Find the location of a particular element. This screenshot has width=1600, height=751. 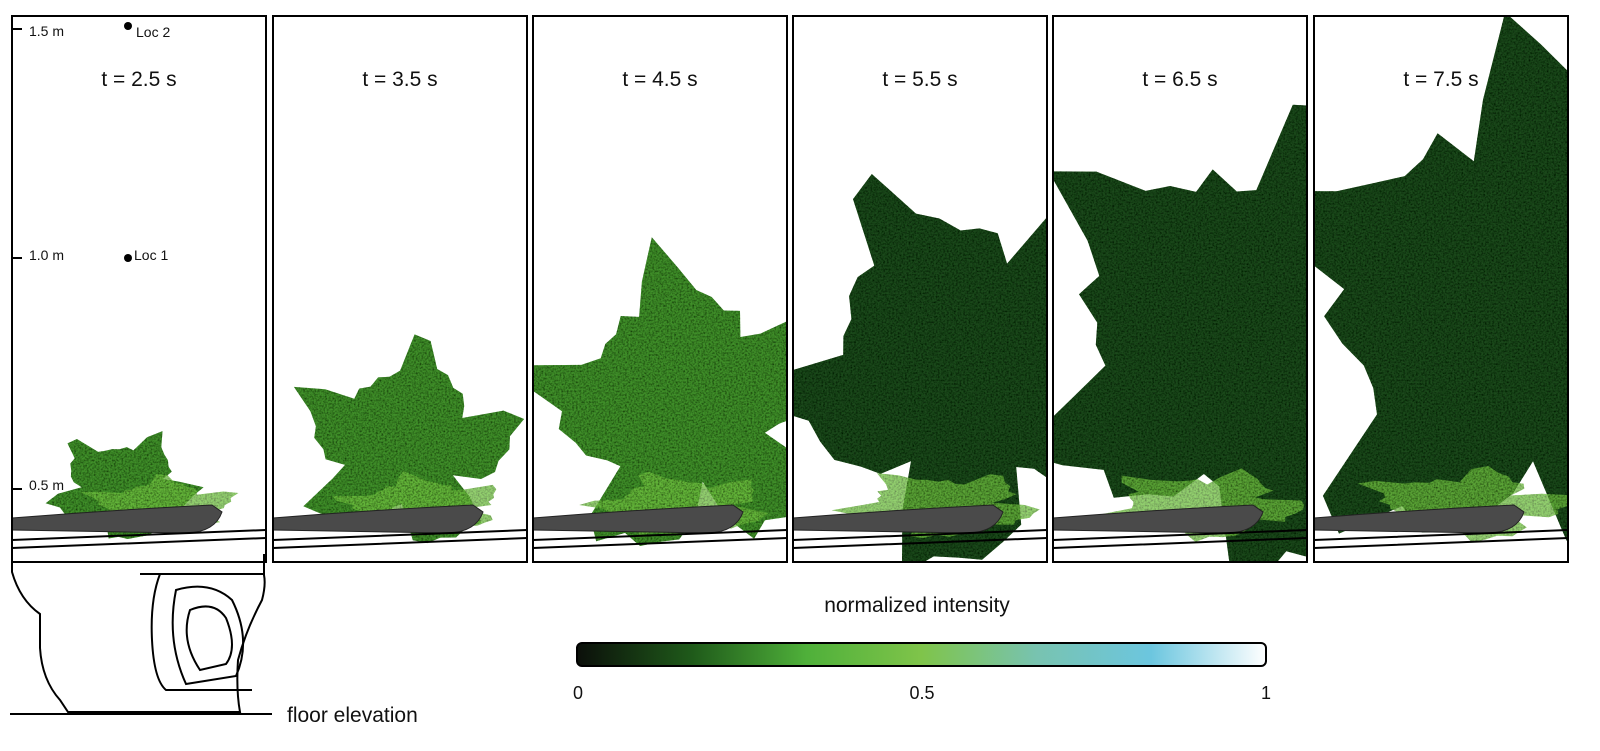

location-label-loc-1: Loc 1 is located at coordinates (151, 255).